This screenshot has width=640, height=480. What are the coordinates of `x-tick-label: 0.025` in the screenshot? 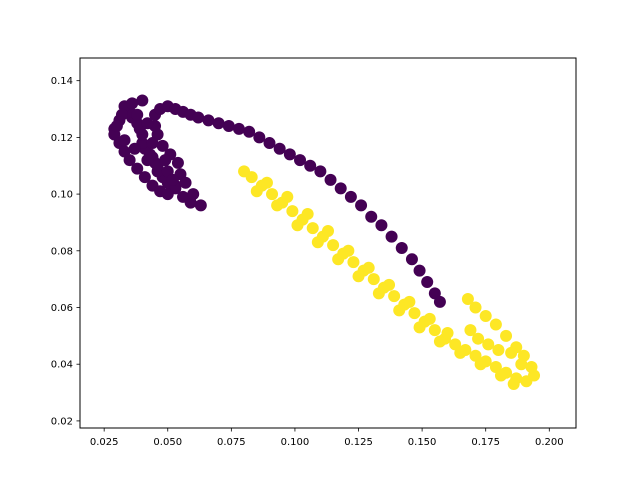 It's located at (104, 442).